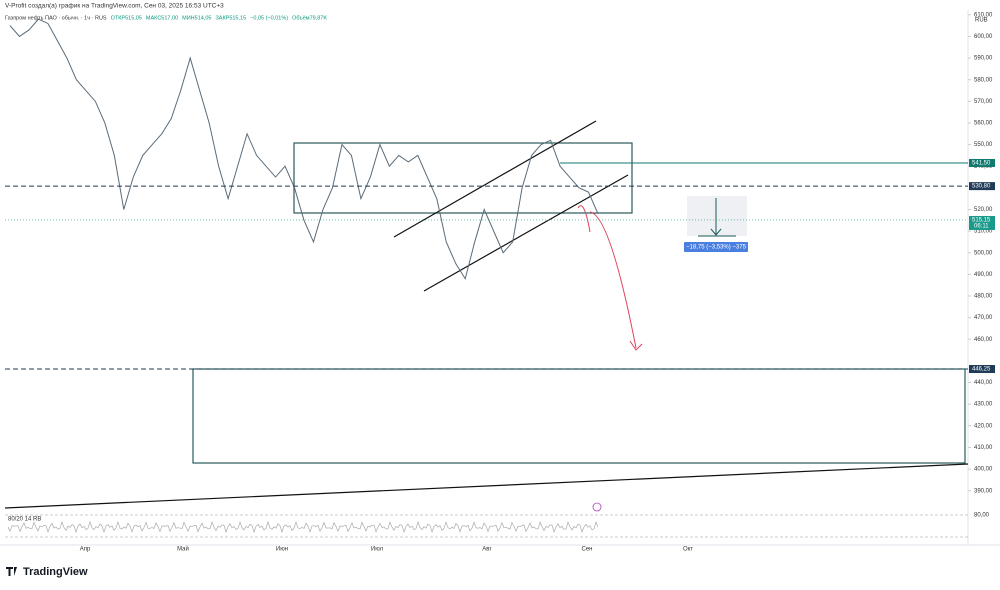 This screenshot has height=590, width=1000. I want to click on channel-bottom, so click(526, 233).